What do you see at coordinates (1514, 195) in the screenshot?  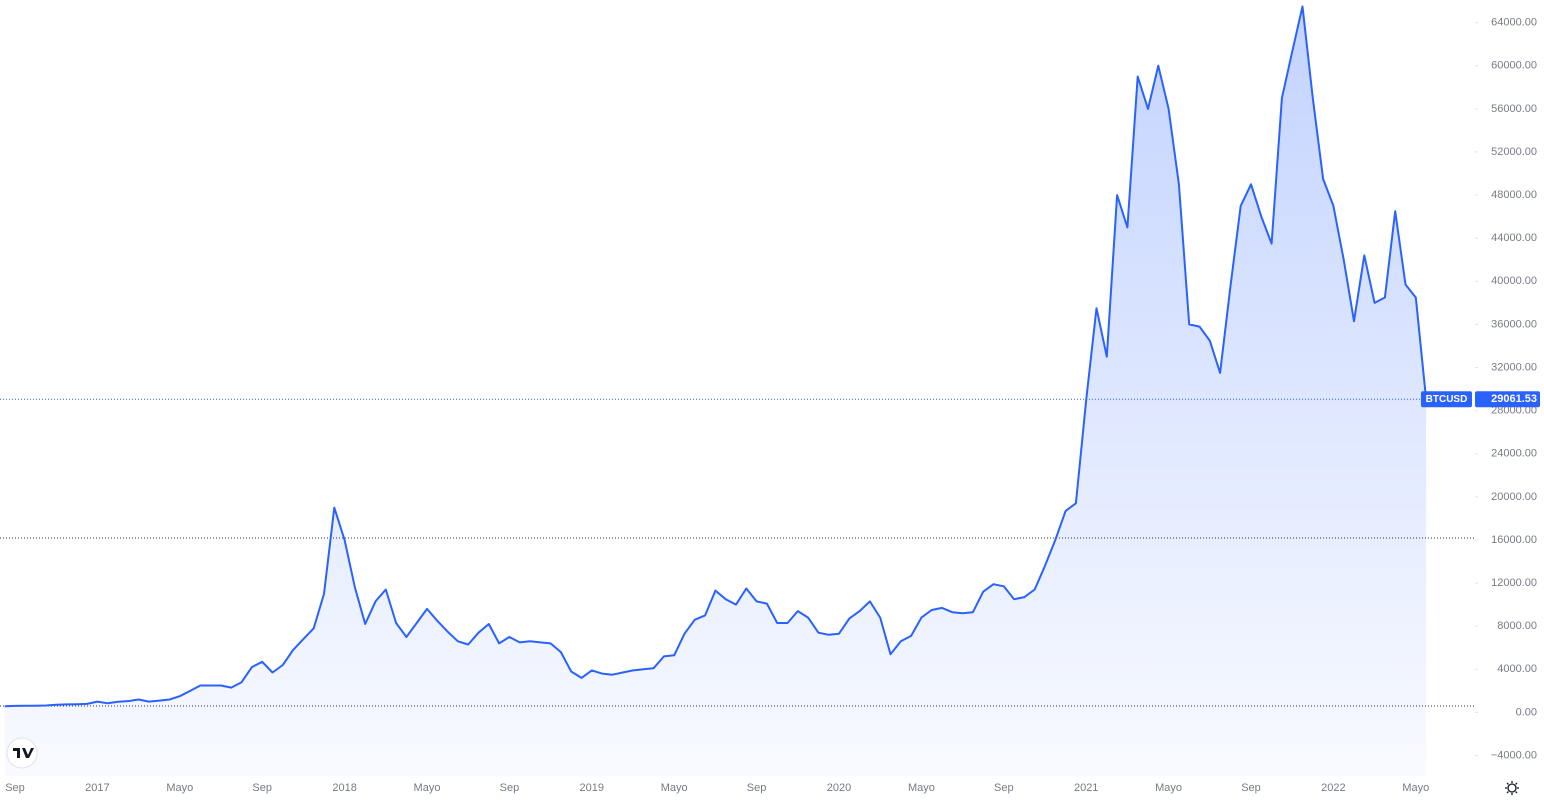 I see `y-tick-label: 48000.00` at bounding box center [1514, 195].